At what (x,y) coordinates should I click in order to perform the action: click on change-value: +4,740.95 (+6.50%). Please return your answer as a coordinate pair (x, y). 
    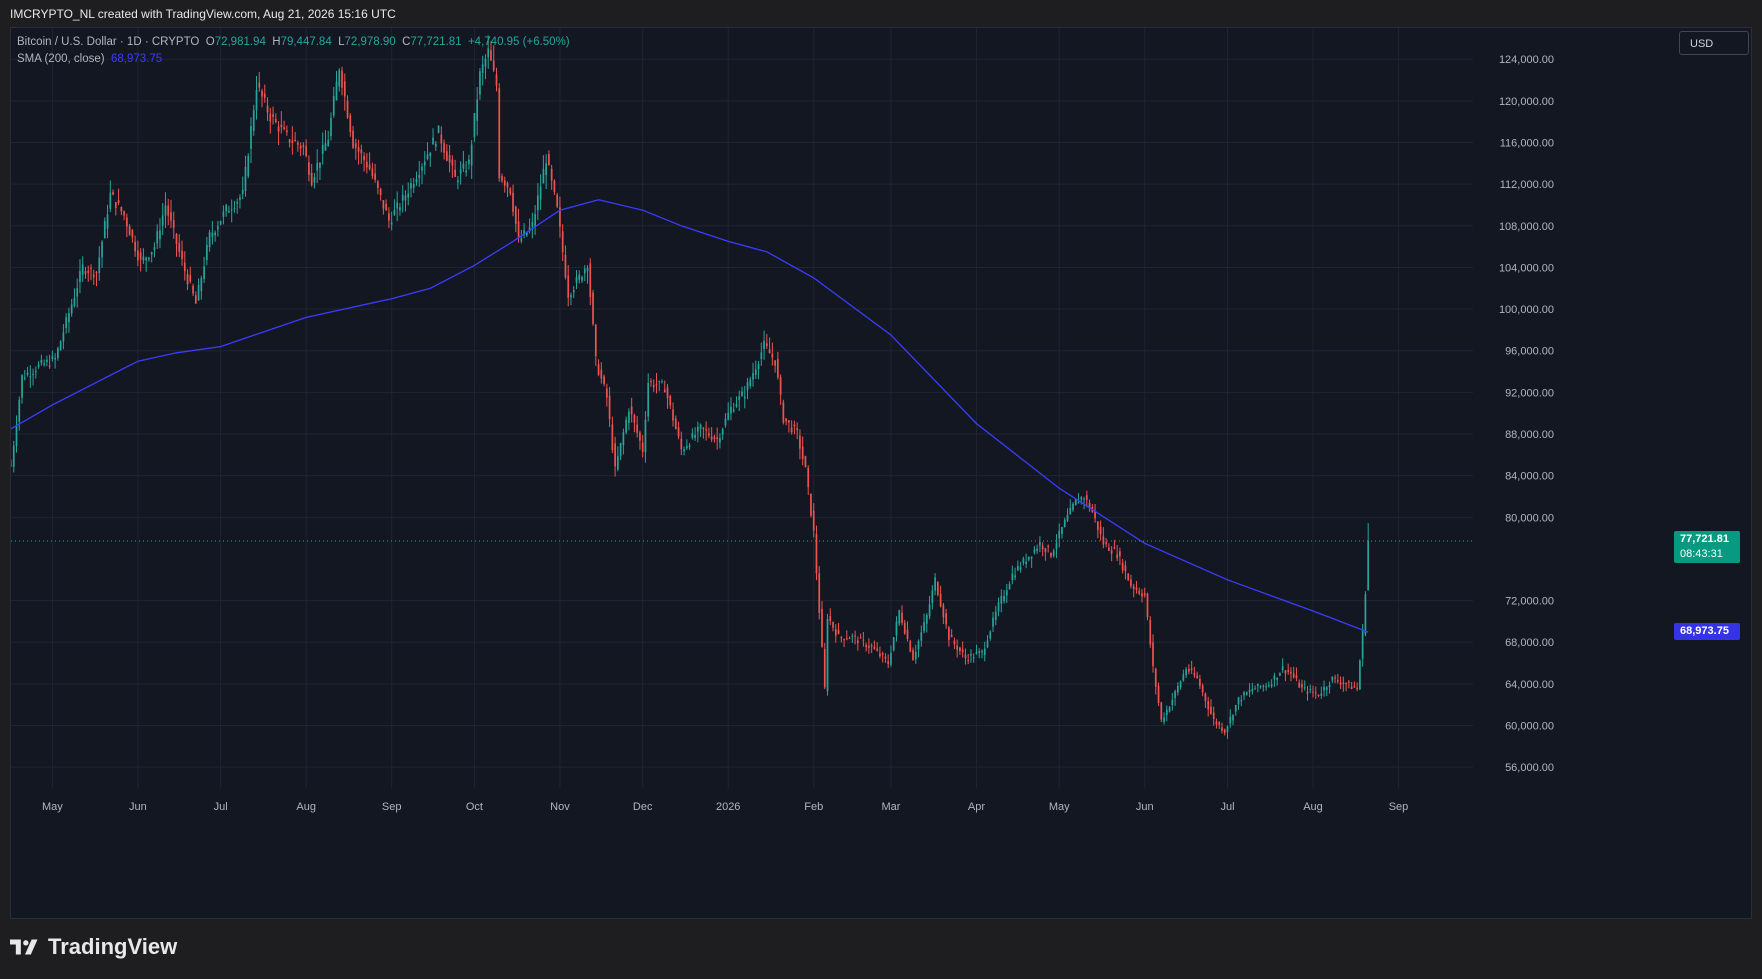
    Looking at the image, I should click on (518, 42).